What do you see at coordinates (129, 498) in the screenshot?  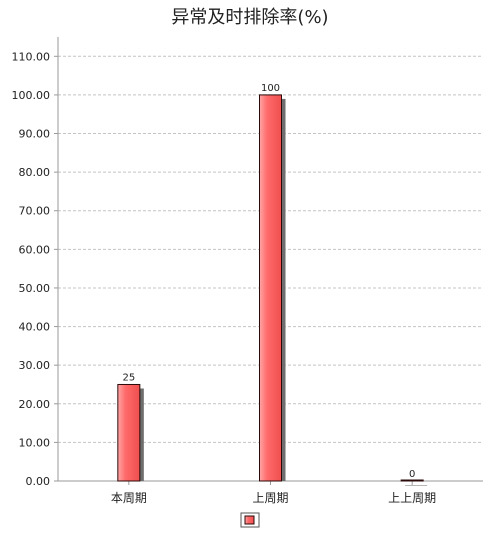 I see `x-tick-label: 本周期` at bounding box center [129, 498].